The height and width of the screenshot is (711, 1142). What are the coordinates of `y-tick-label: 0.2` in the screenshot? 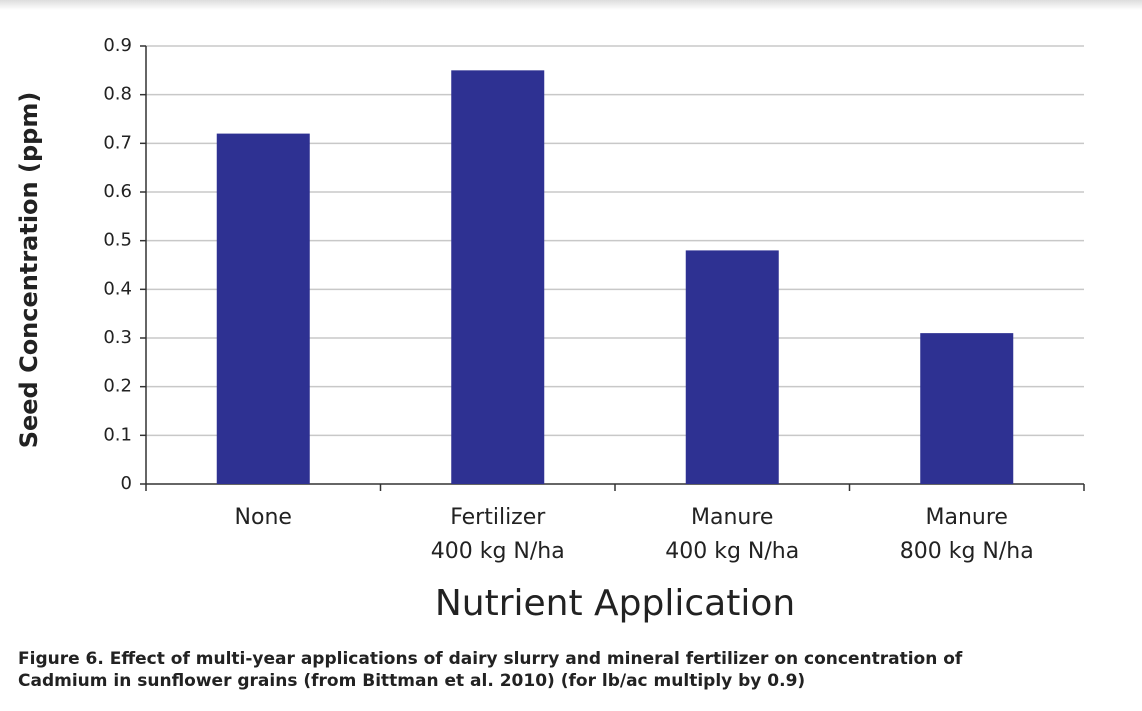 It's located at (117, 386).